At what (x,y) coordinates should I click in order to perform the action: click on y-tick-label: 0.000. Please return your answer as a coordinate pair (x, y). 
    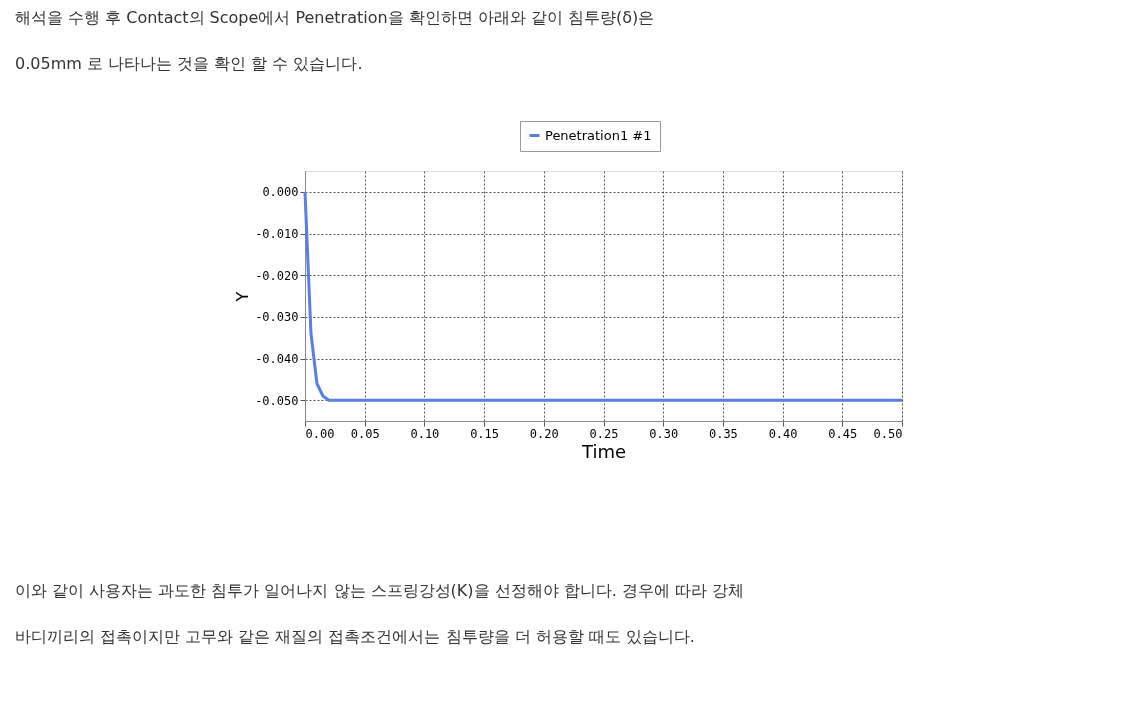
    Looking at the image, I should click on (280, 192).